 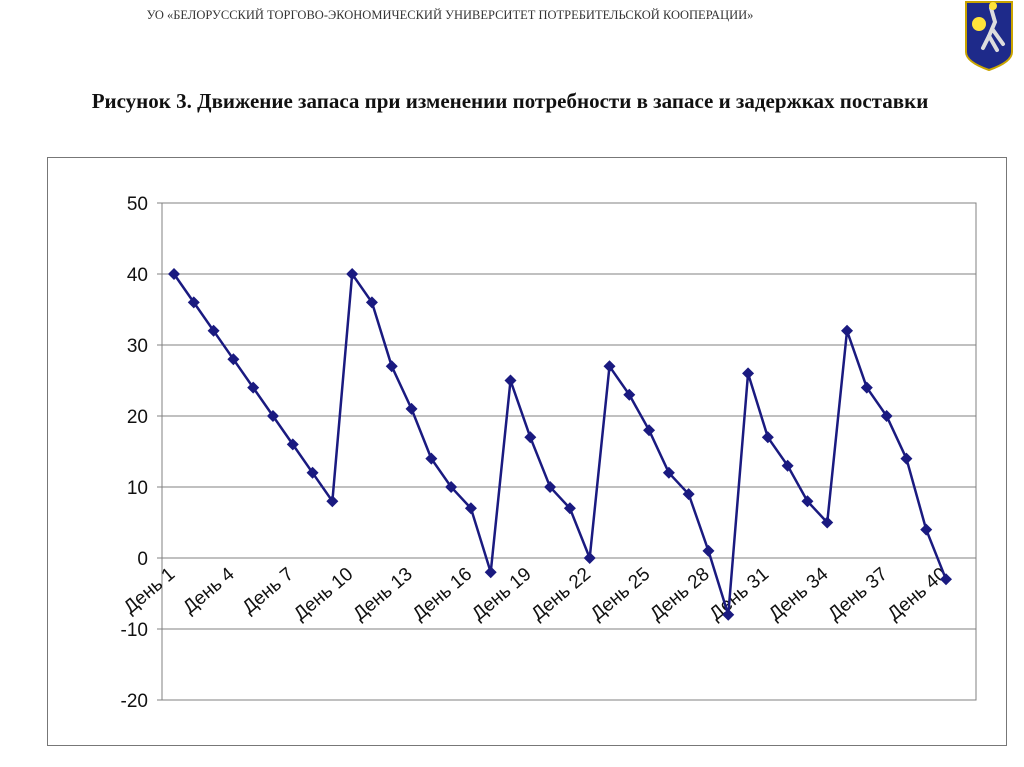 I want to click on y-tick-label: 40, so click(x=137, y=275).